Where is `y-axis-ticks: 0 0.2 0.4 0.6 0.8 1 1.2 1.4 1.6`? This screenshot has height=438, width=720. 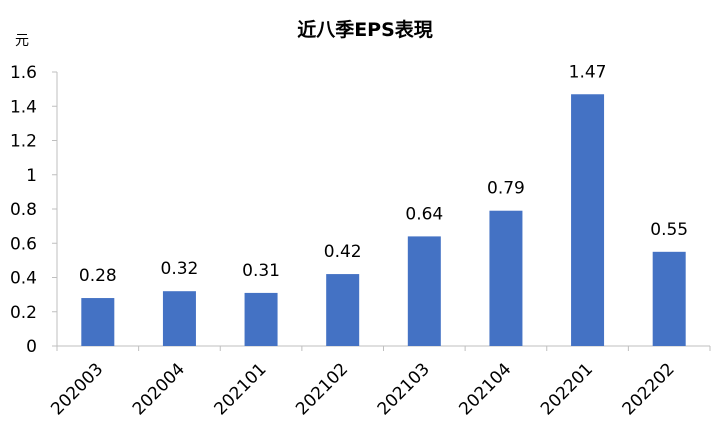
y-axis-ticks: 0 0.2 0.4 0.6 0.8 1 1.2 1.4 1.6 is located at coordinates (33, 210).